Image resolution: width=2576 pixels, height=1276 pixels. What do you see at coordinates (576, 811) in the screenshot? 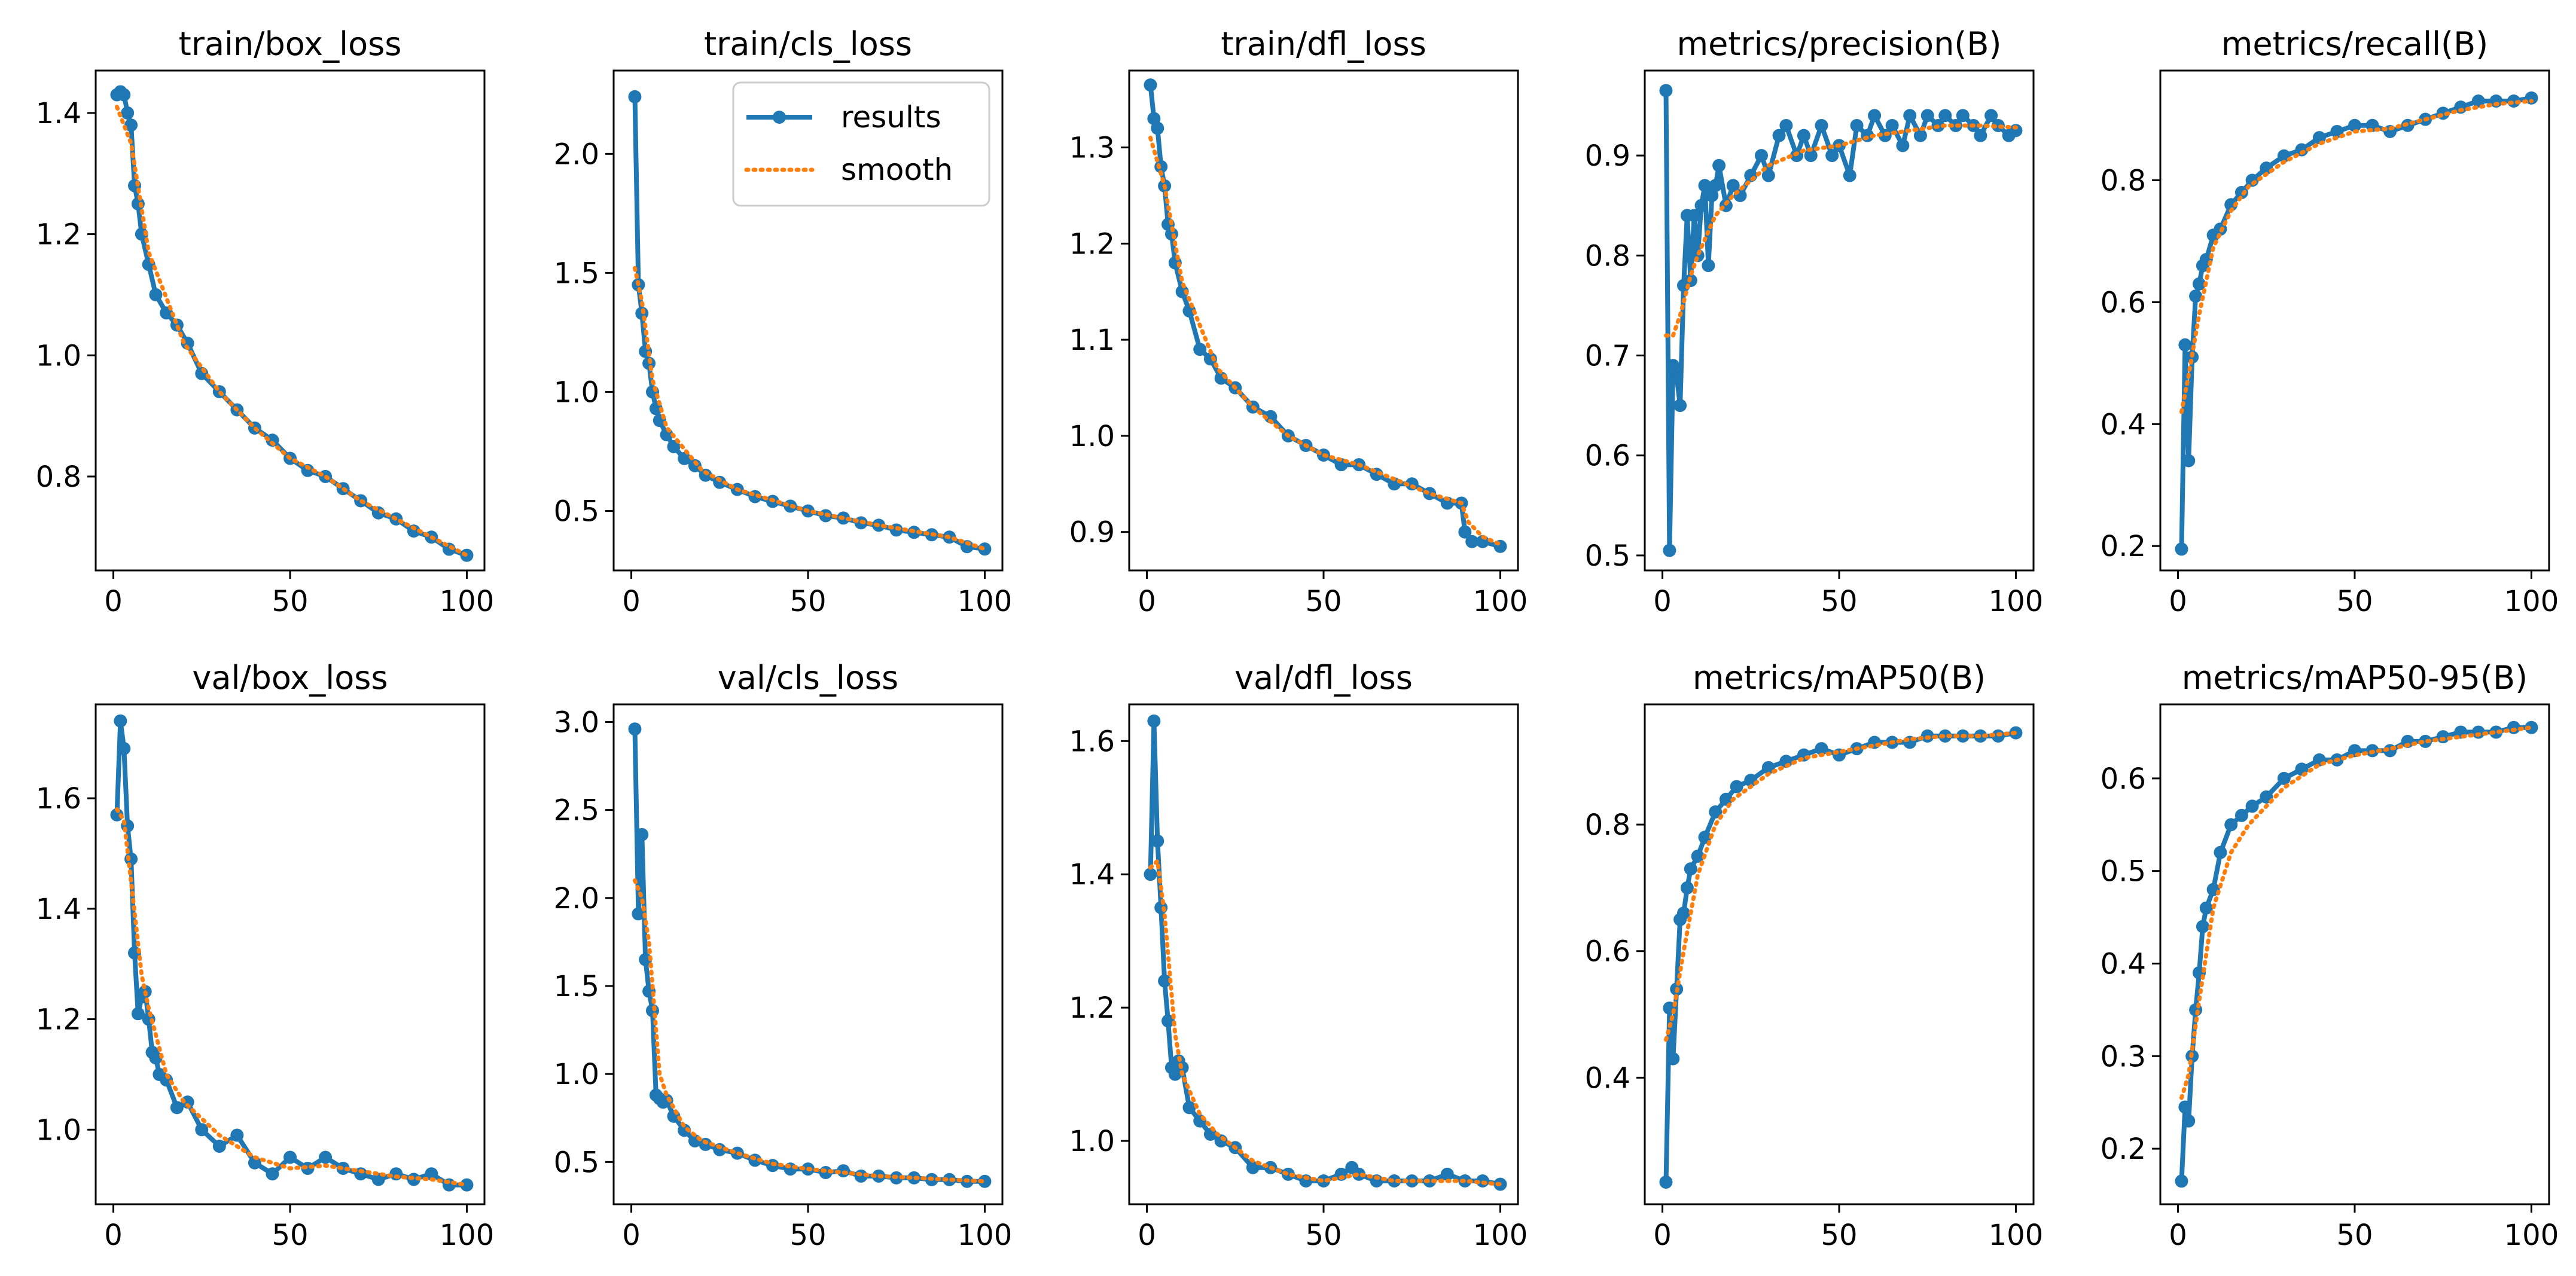
I see `y-tick-label: 2.5` at bounding box center [576, 811].